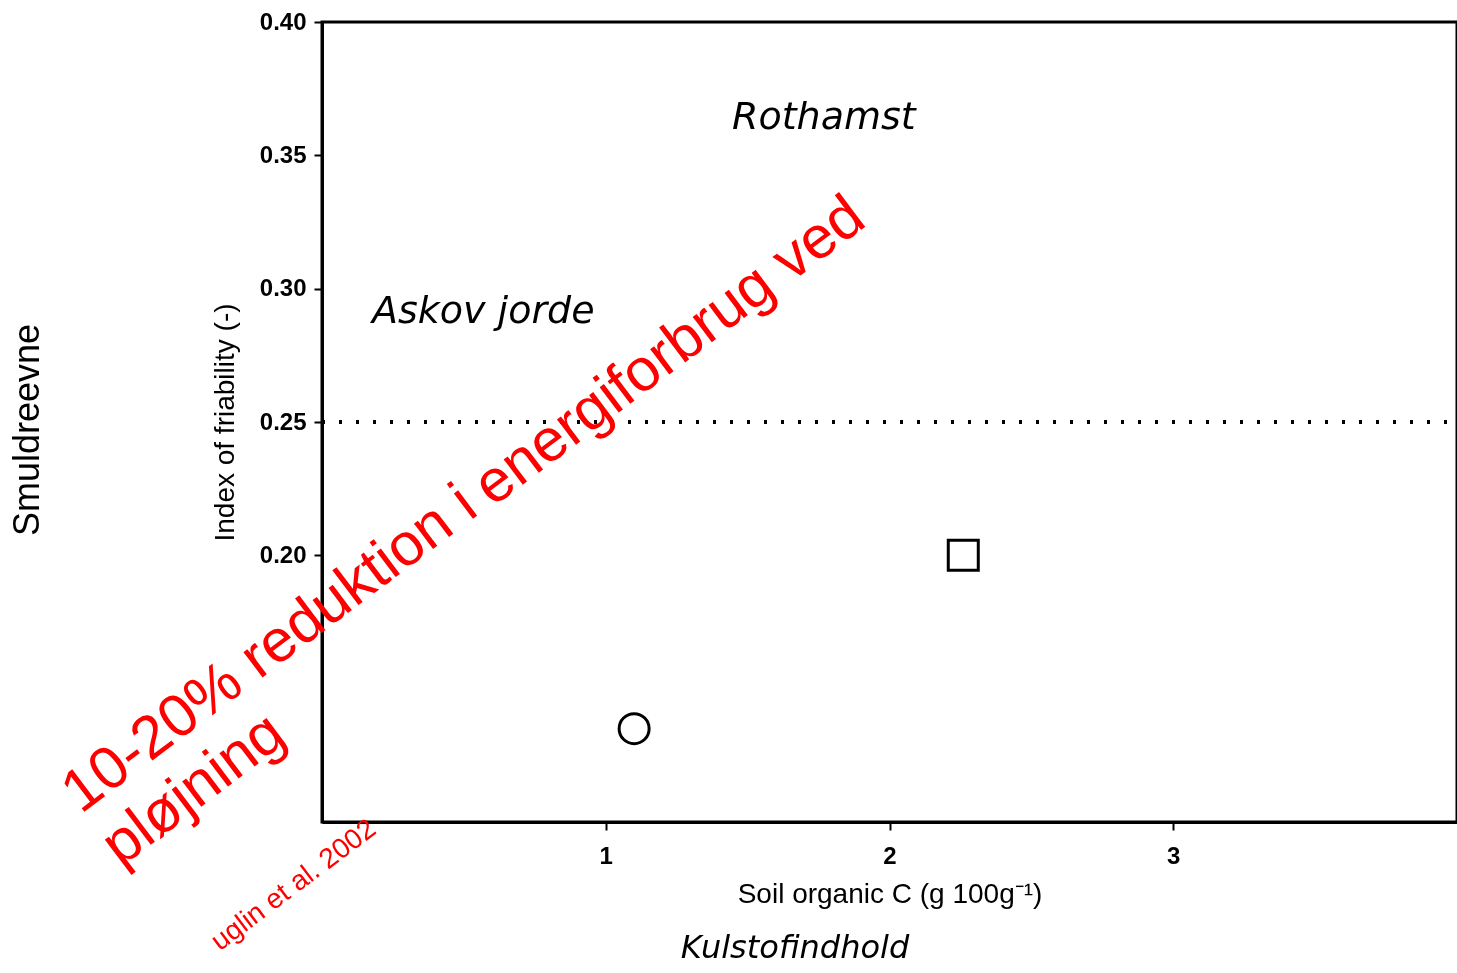  What do you see at coordinates (283, 154) in the screenshot?
I see `y-tick-label: 0.35` at bounding box center [283, 154].